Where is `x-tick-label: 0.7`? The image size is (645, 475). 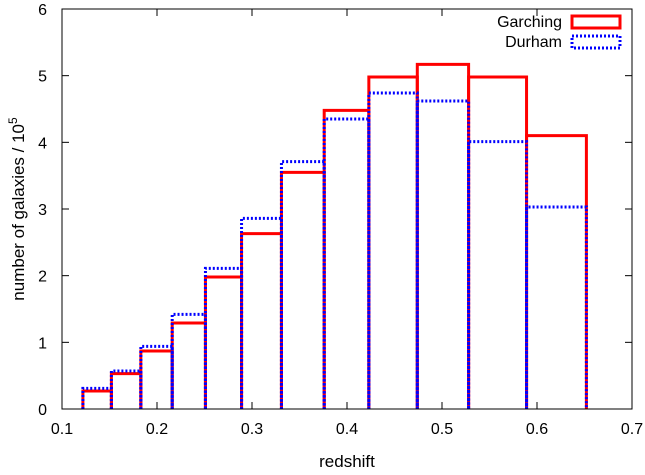 x-tick-label: 0.7 is located at coordinates (632, 429).